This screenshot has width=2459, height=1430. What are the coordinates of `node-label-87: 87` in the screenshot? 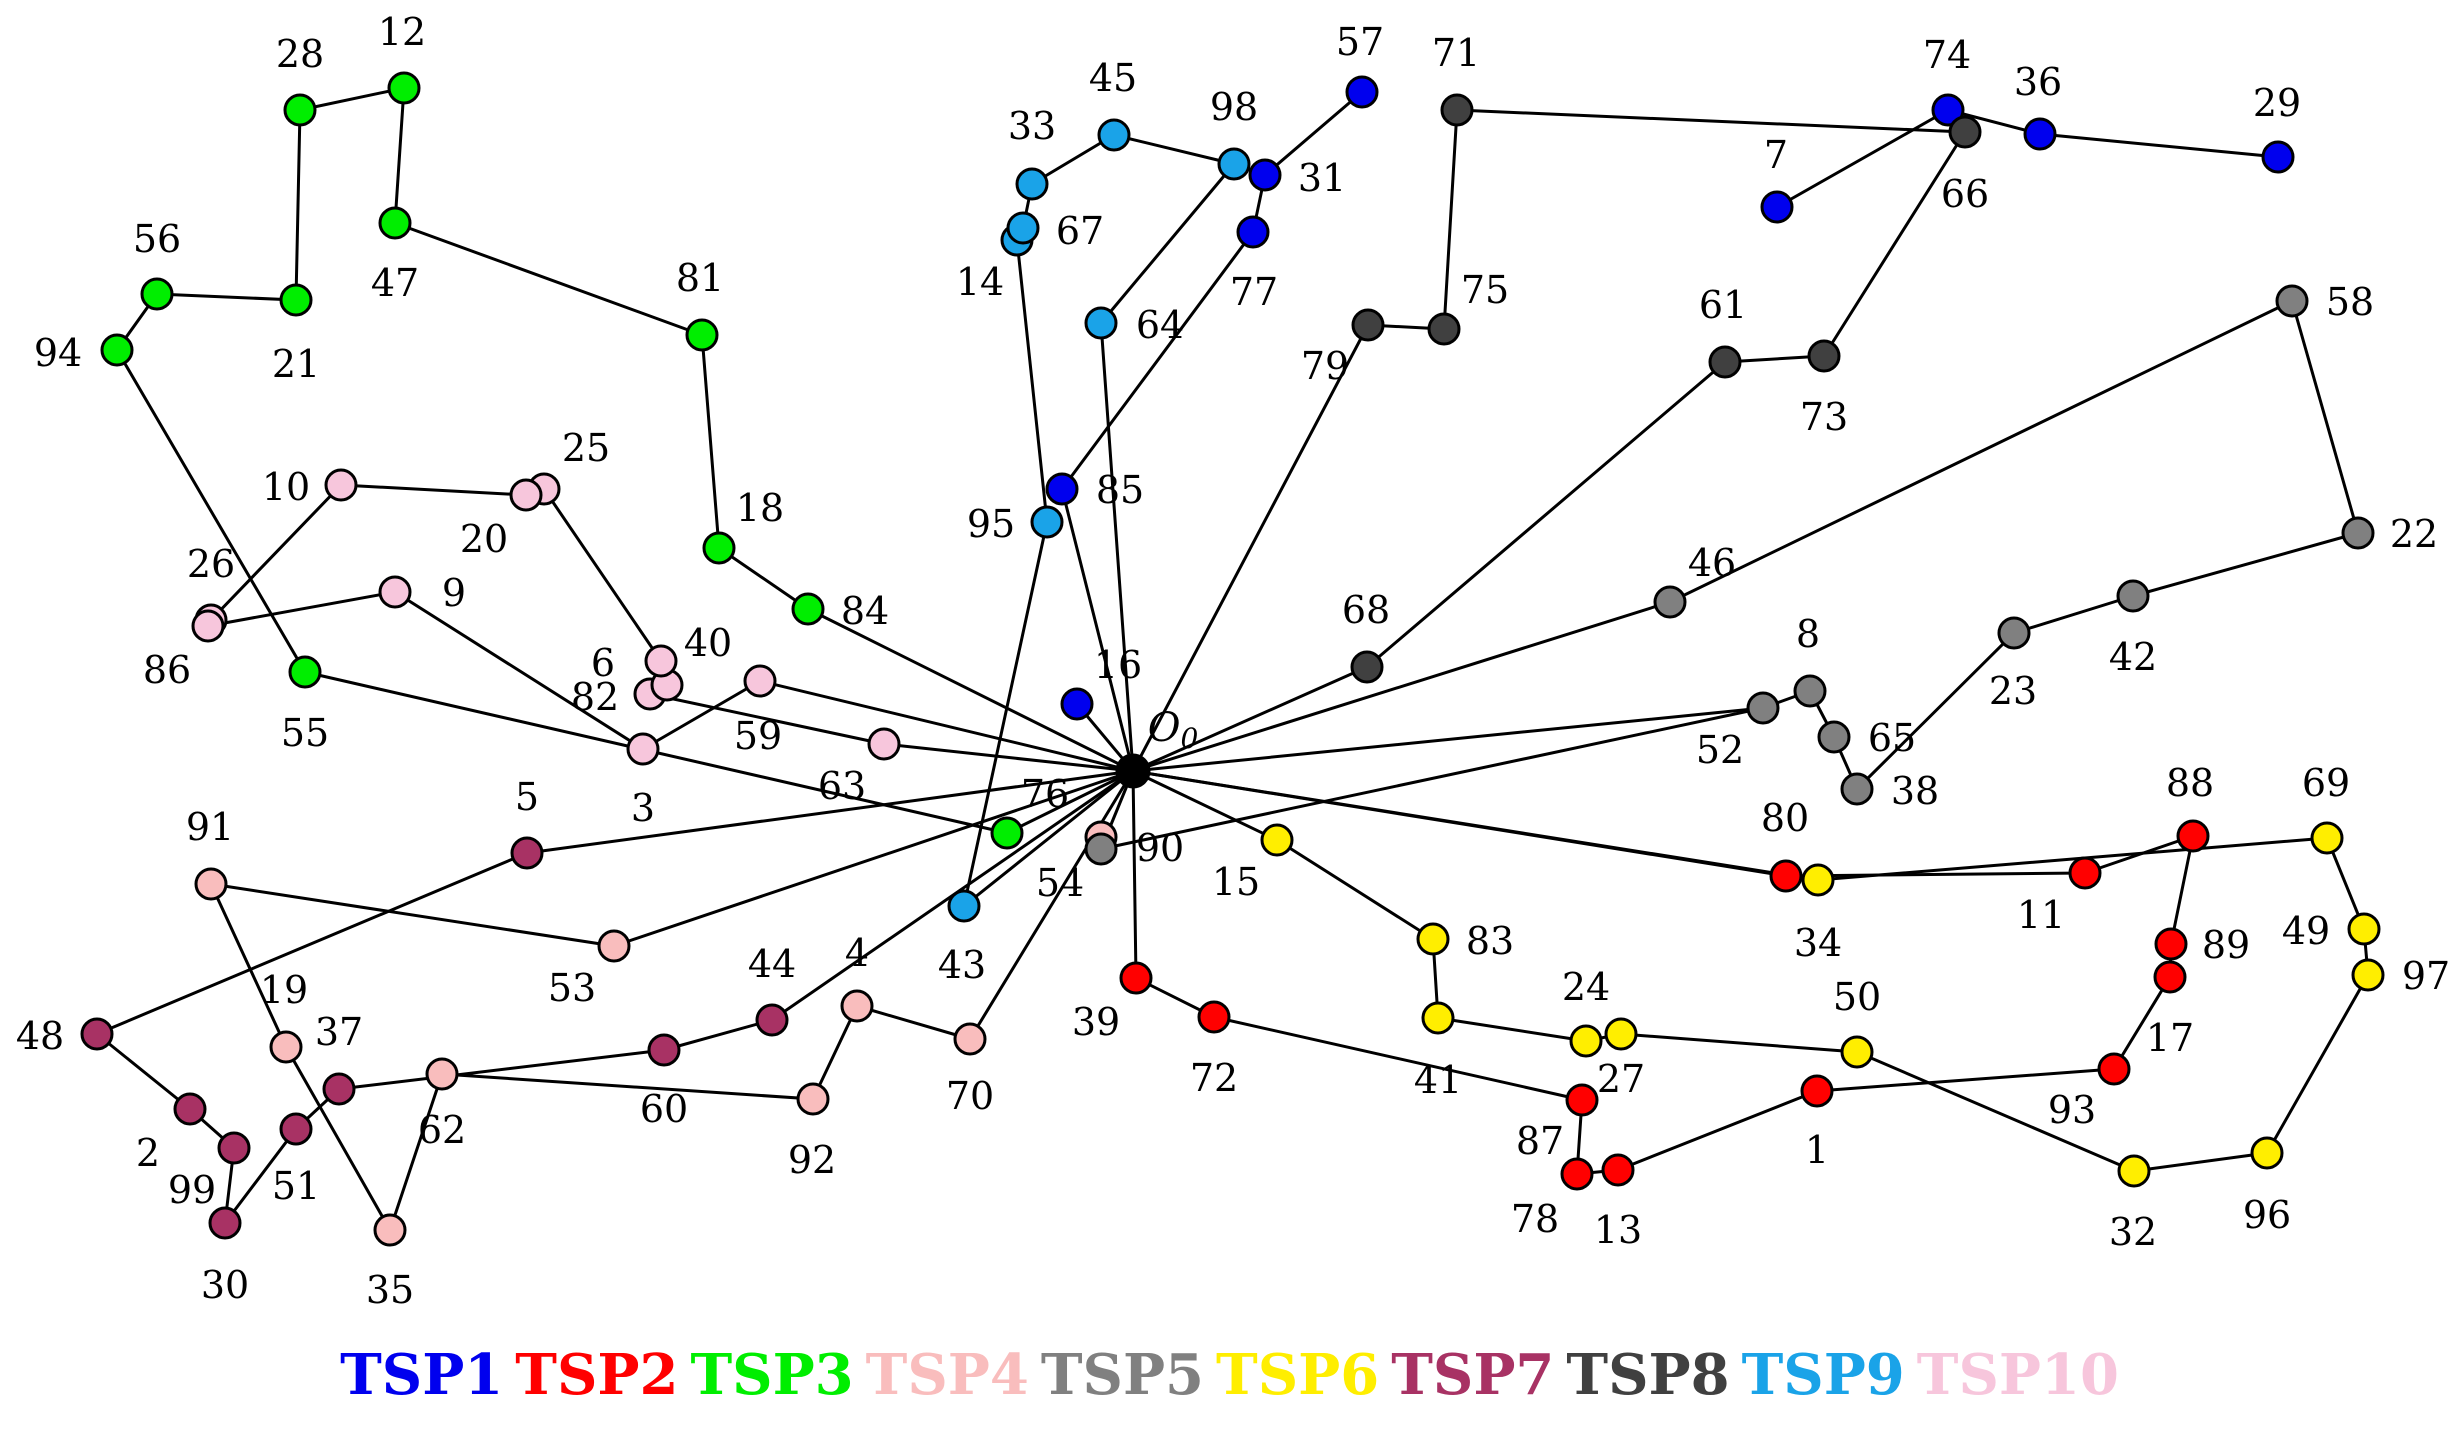 It's located at (1540, 1141).